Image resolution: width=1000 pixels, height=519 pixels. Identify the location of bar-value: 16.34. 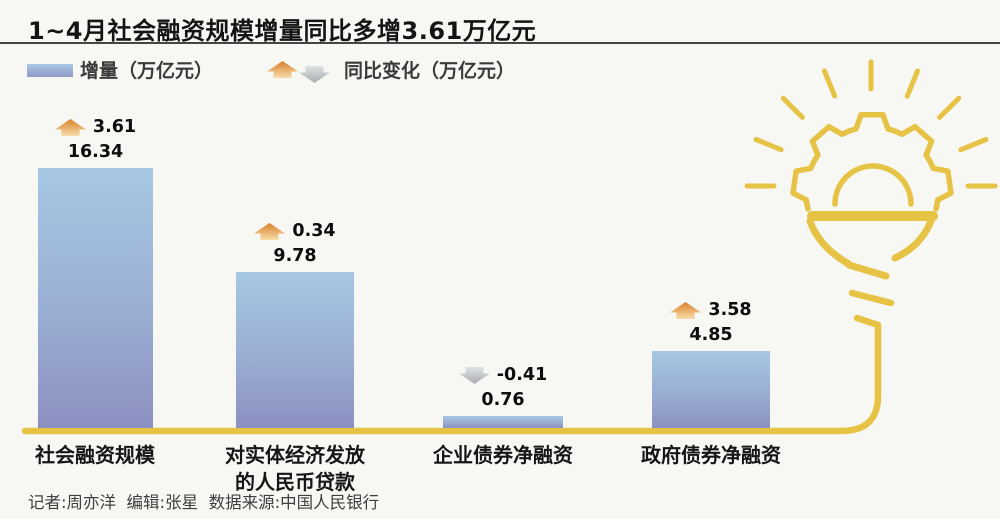
(95, 152).